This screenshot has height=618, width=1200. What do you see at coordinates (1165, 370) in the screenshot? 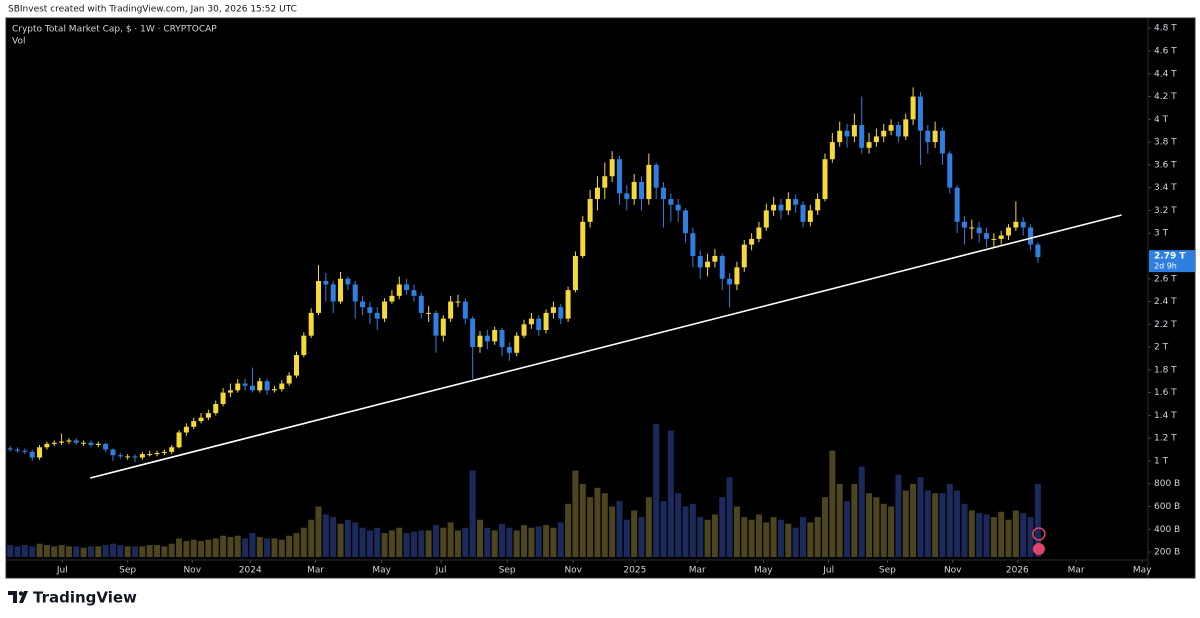
I see `y-tick-label: 1.8 T` at bounding box center [1165, 370].